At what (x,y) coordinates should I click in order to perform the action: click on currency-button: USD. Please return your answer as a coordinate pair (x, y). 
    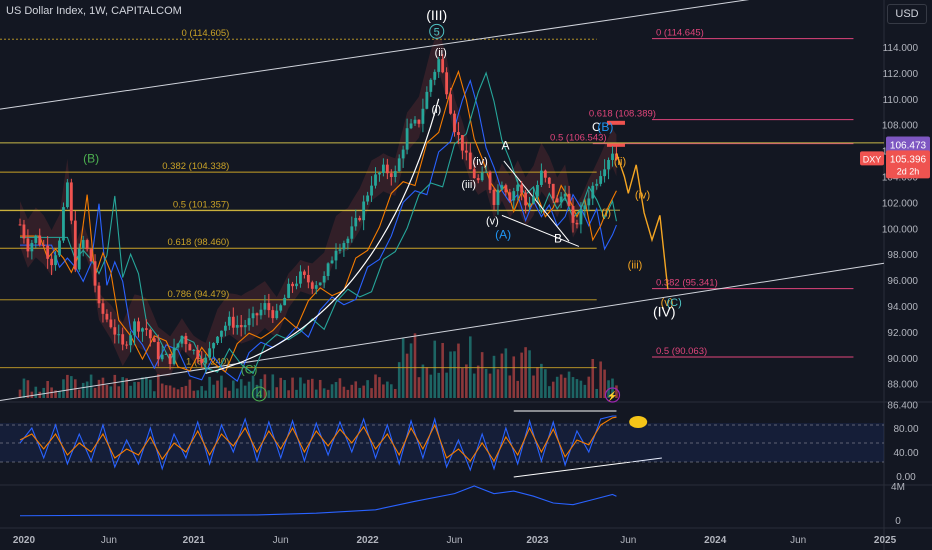
    Looking at the image, I should click on (907, 14).